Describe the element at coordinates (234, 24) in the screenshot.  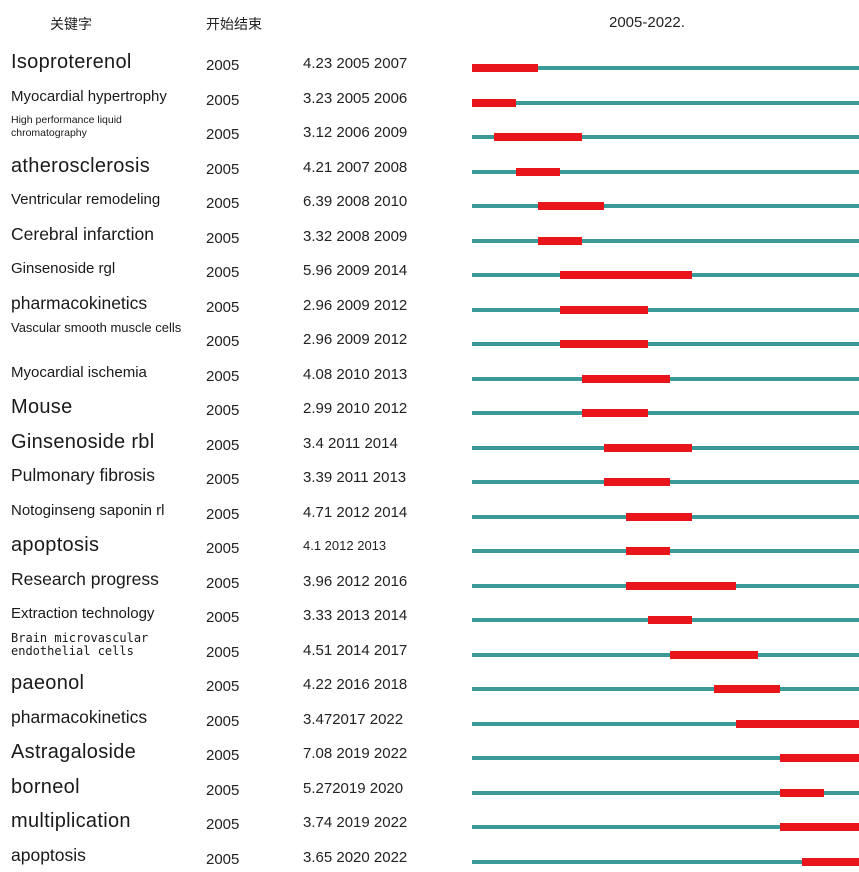
I see `start-end-column-header: 开始结束` at that location.